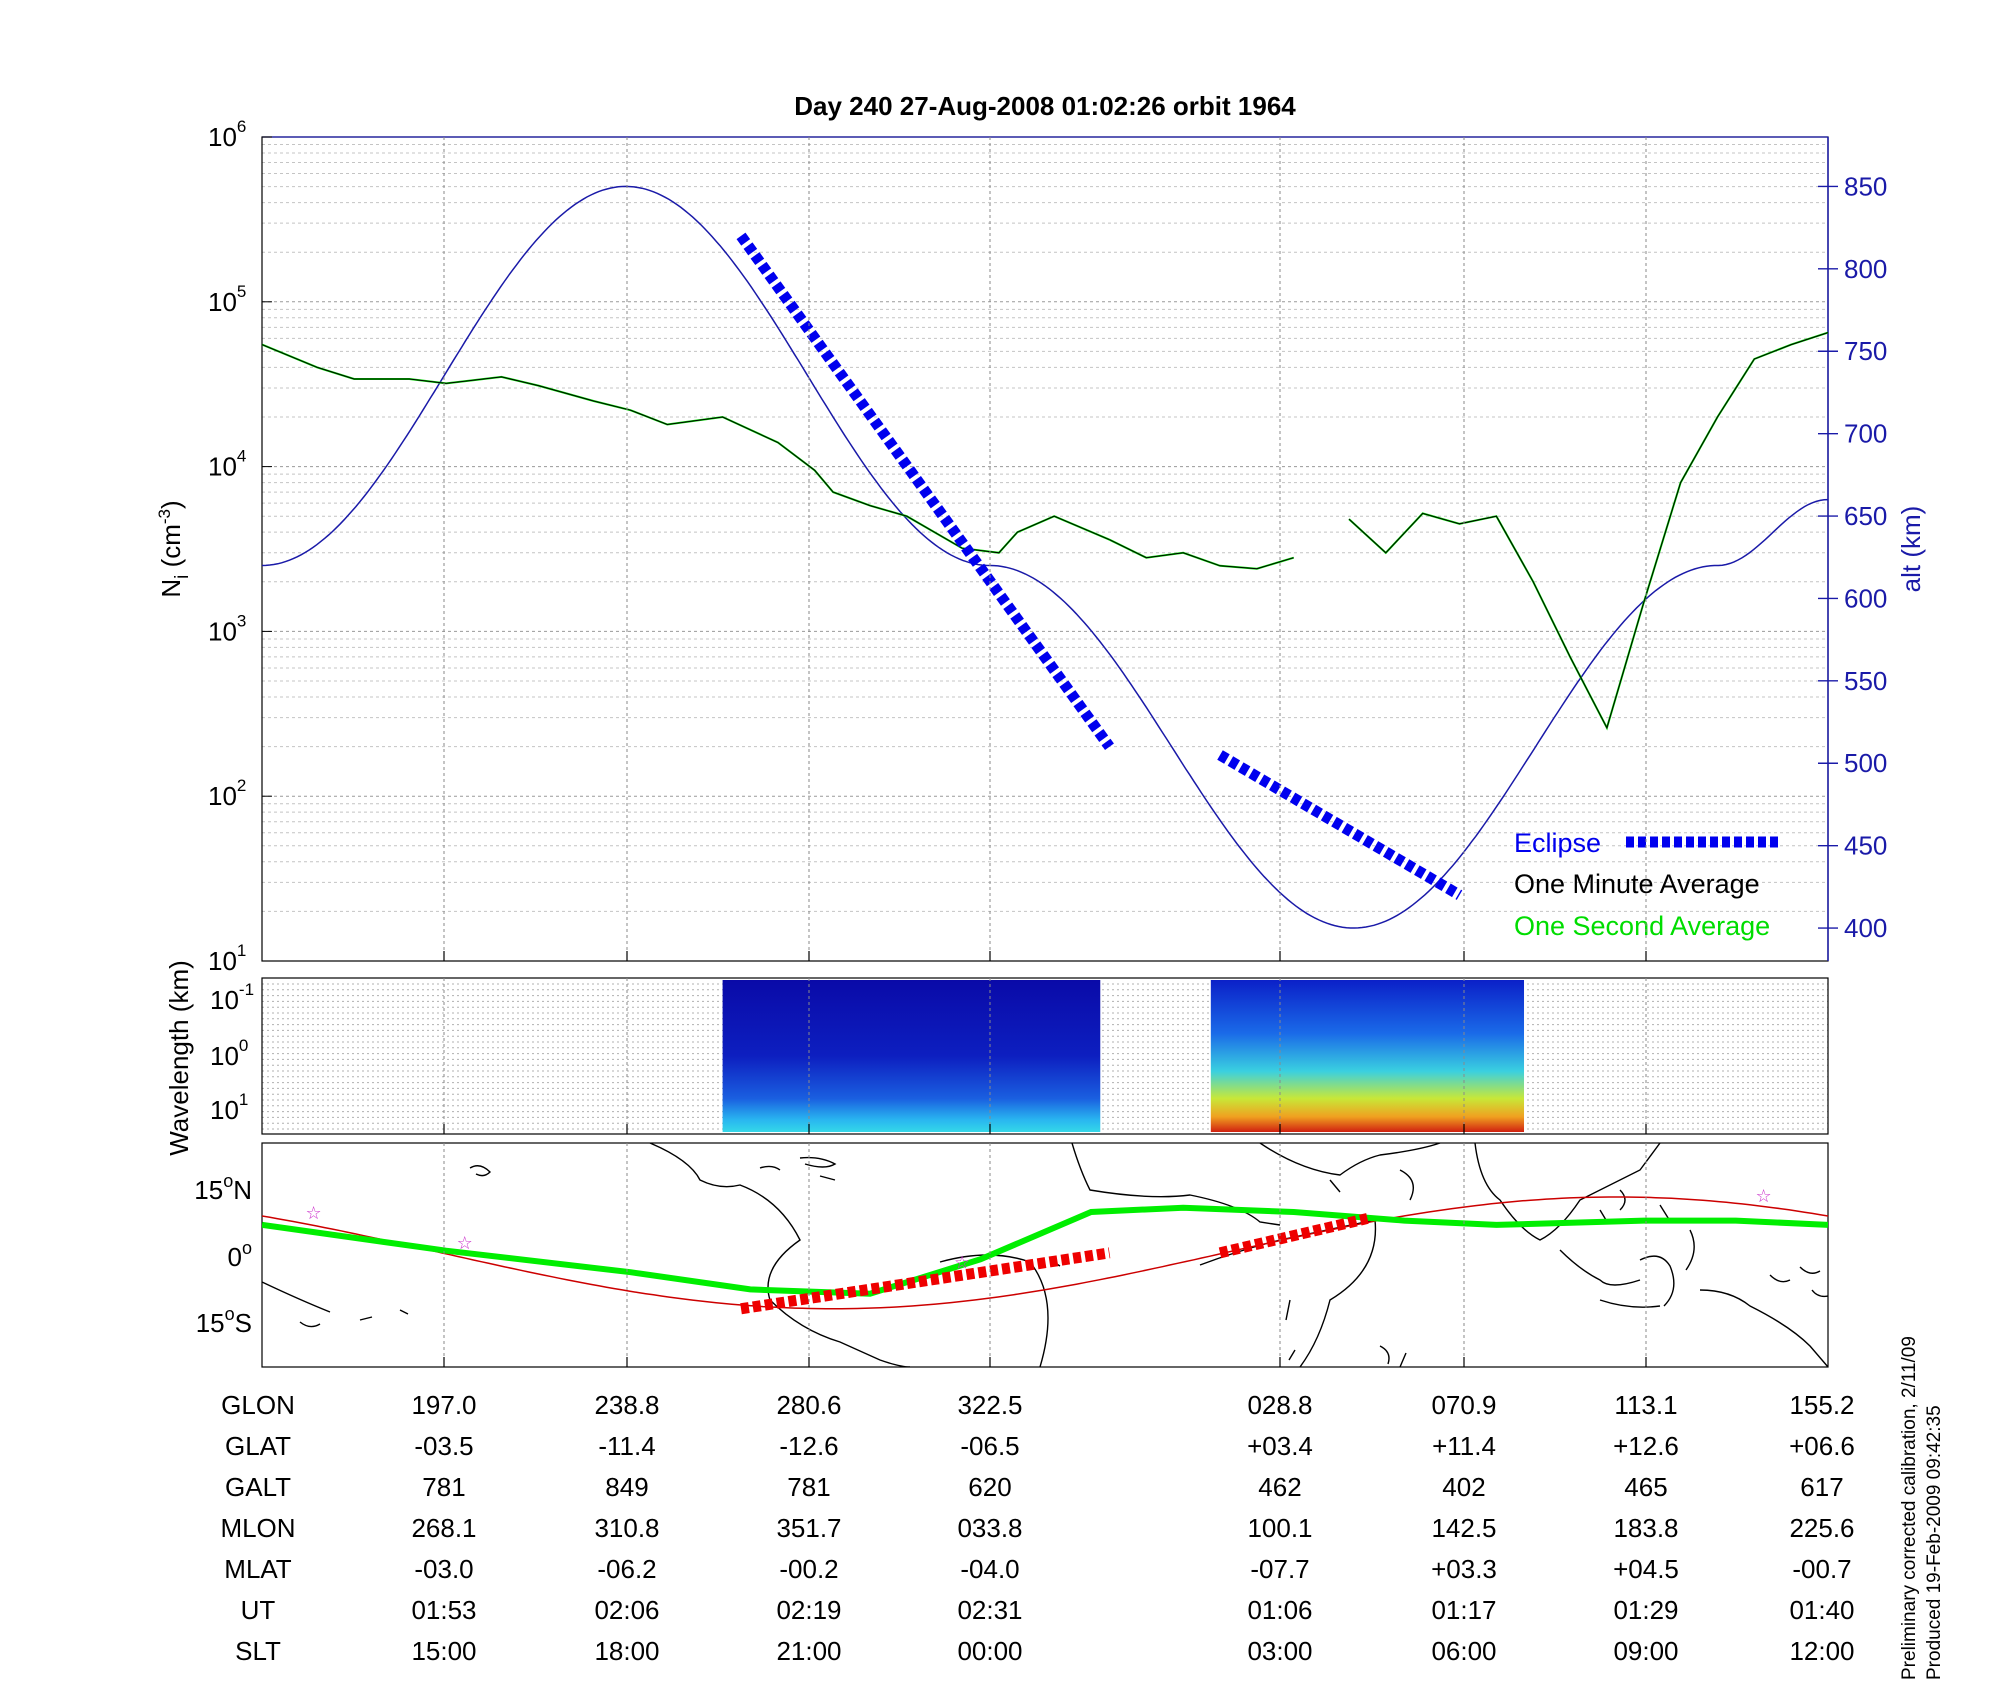  I want to click on density-y-tick-label: 10¹, so click(227, 958).